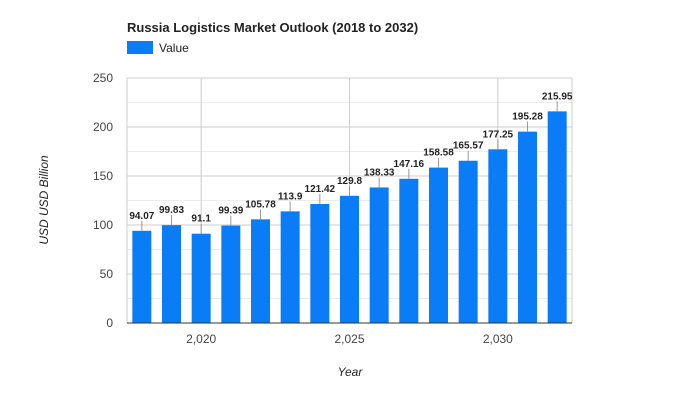 The width and height of the screenshot is (700, 400). Describe the element at coordinates (158, 48) in the screenshot. I see `legend: Value` at that location.